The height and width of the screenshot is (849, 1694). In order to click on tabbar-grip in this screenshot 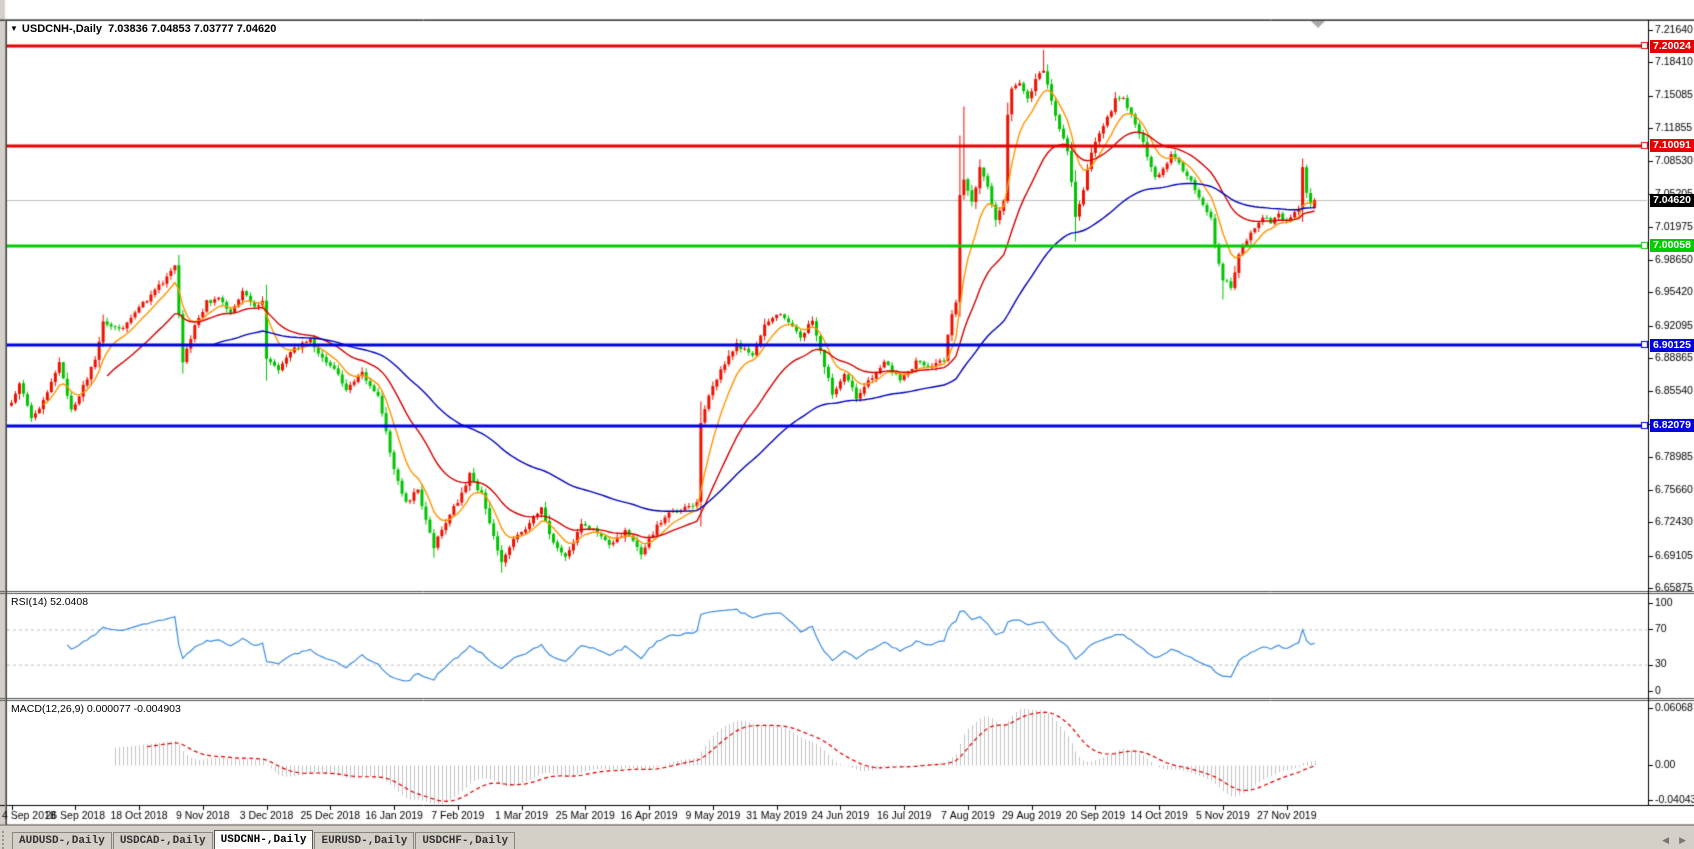, I will do `click(6, 840)`.